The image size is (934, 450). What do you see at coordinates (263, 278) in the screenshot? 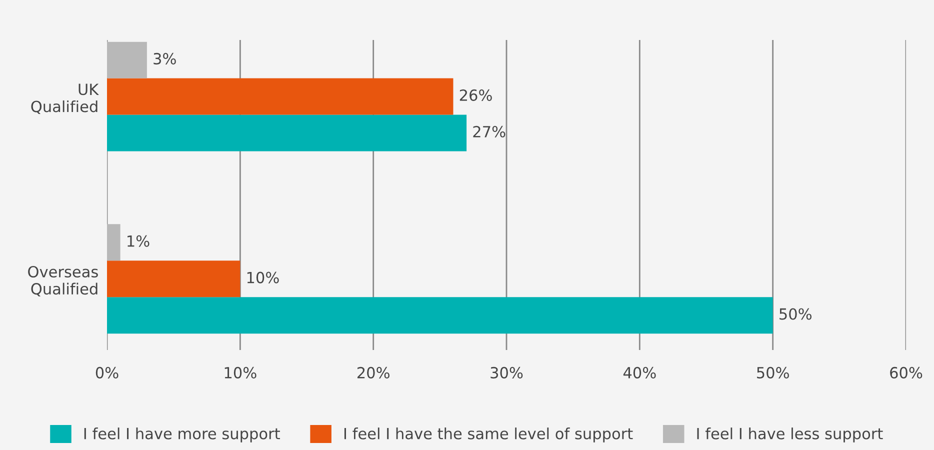
I see `data-label: 10%` at bounding box center [263, 278].